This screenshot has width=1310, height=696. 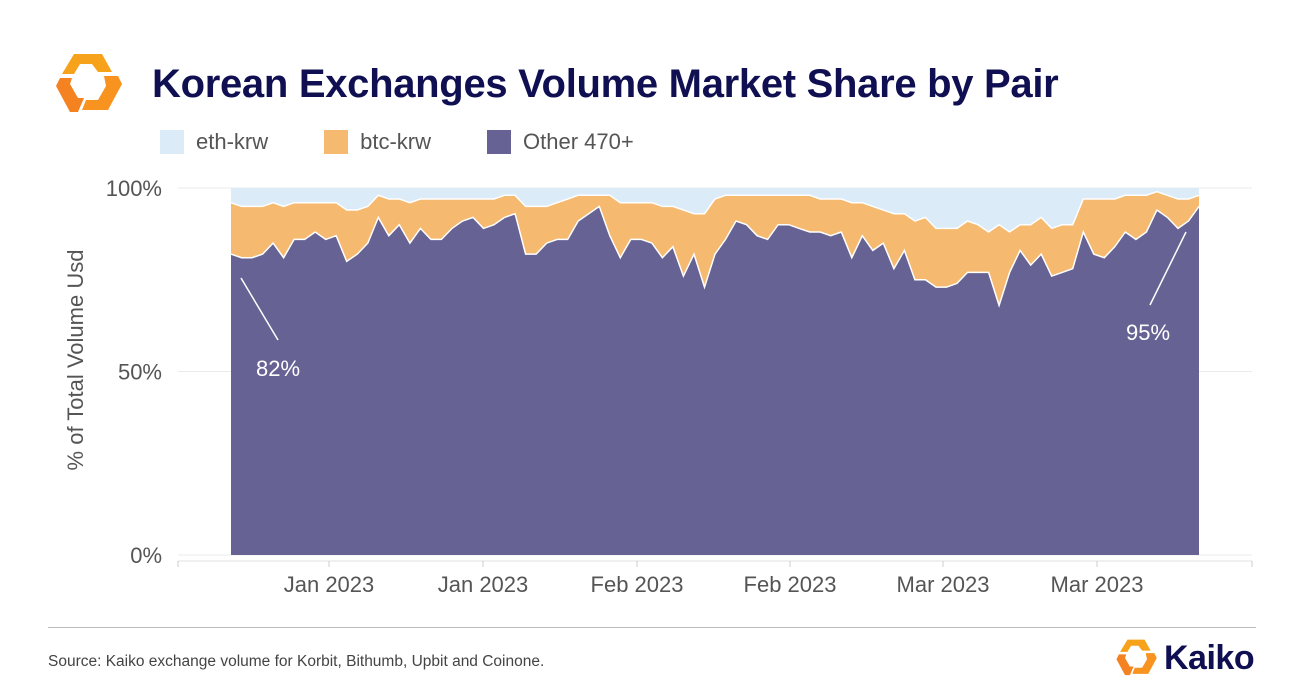 What do you see at coordinates (134, 188) in the screenshot?
I see `y-tick-label: 100%` at bounding box center [134, 188].